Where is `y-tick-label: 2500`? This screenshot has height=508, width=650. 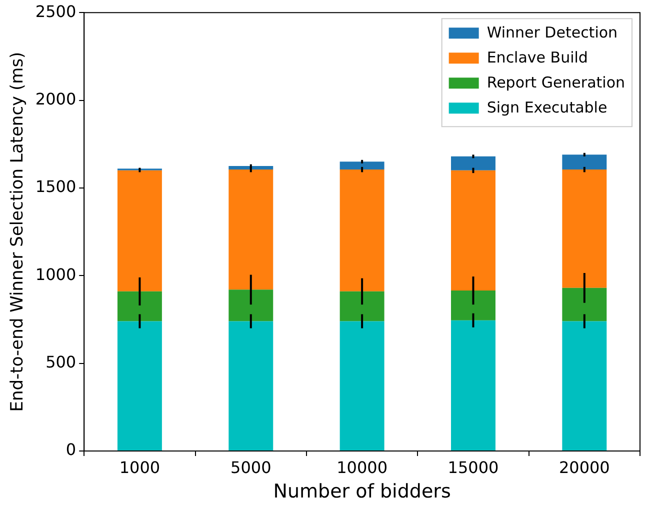
y-tick-label: 2500 is located at coordinates (55, 11).